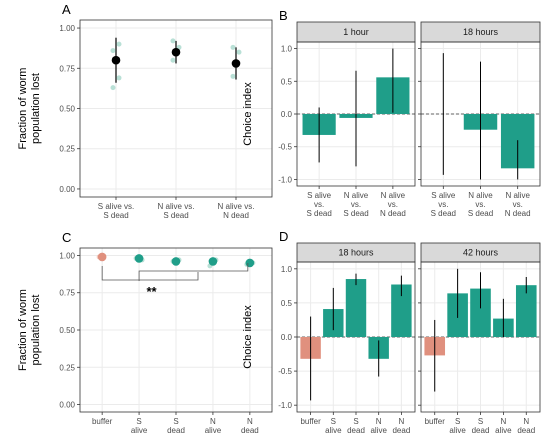 The width and height of the screenshot is (550, 437). Describe the element at coordinates (151, 291) in the screenshot. I see `significance: **` at that location.